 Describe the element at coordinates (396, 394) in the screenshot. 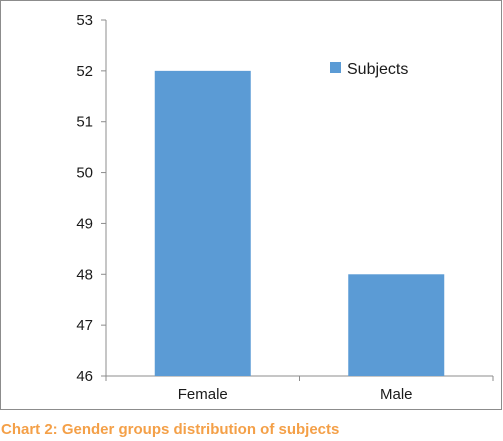

I see `x-tick-label: Male` at that location.